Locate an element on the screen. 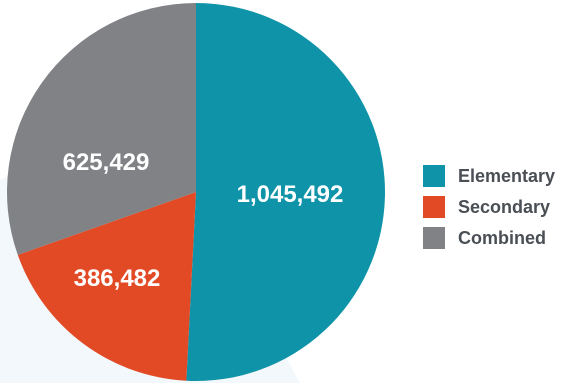 The width and height of the screenshot is (582, 383). legend-swatch-secondary is located at coordinates (434, 207).